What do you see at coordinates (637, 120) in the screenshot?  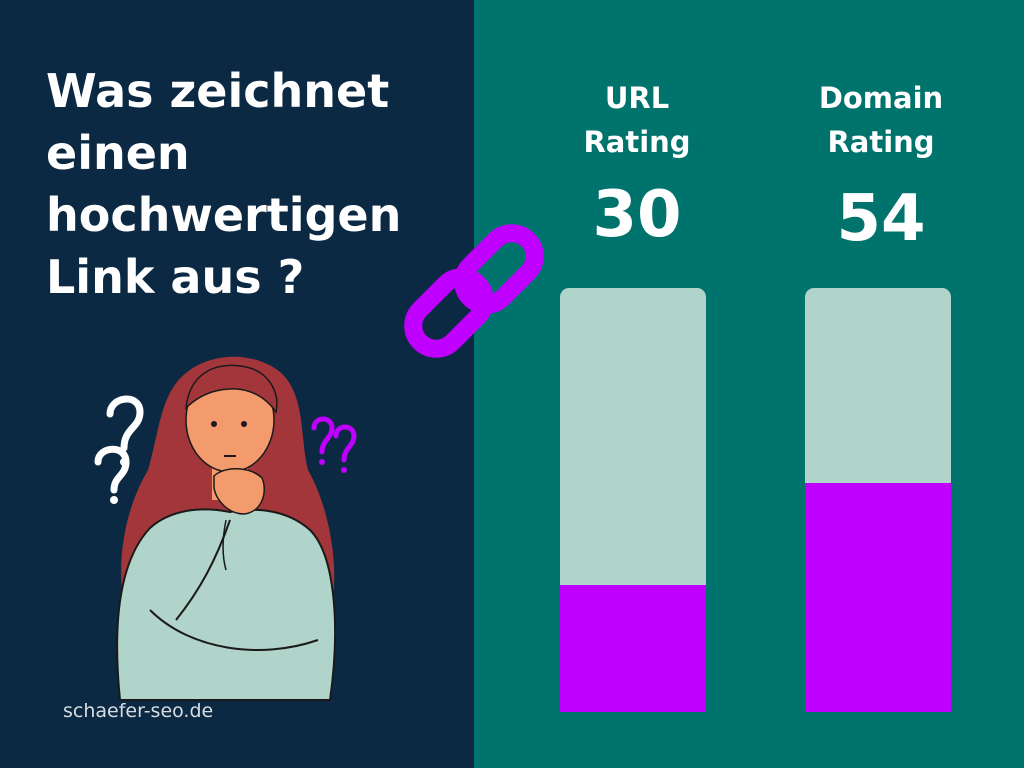 I see `url-rating-label: URL Rating` at bounding box center [637, 120].